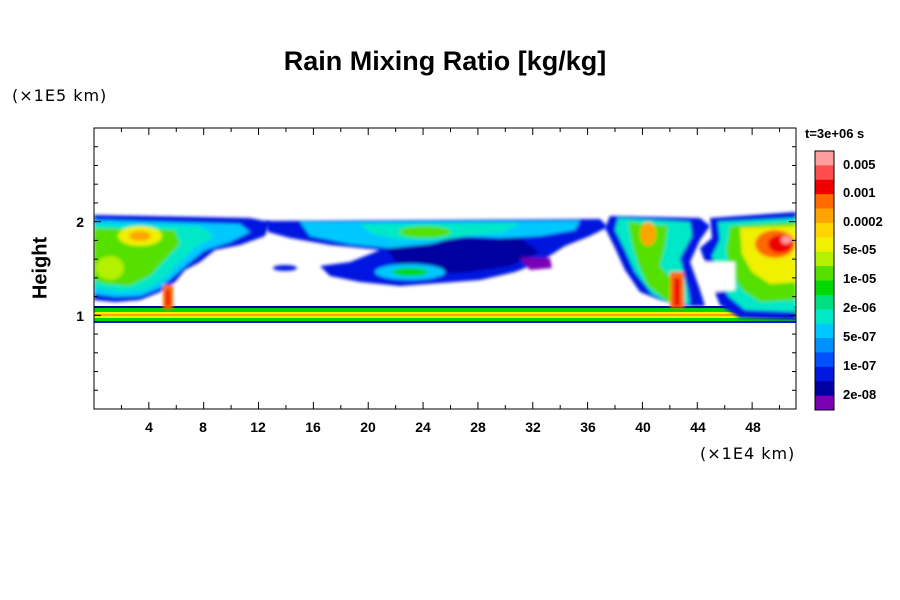 The image size is (900, 600). What do you see at coordinates (313, 427) in the screenshot?
I see `x-tick-label: 16` at bounding box center [313, 427].